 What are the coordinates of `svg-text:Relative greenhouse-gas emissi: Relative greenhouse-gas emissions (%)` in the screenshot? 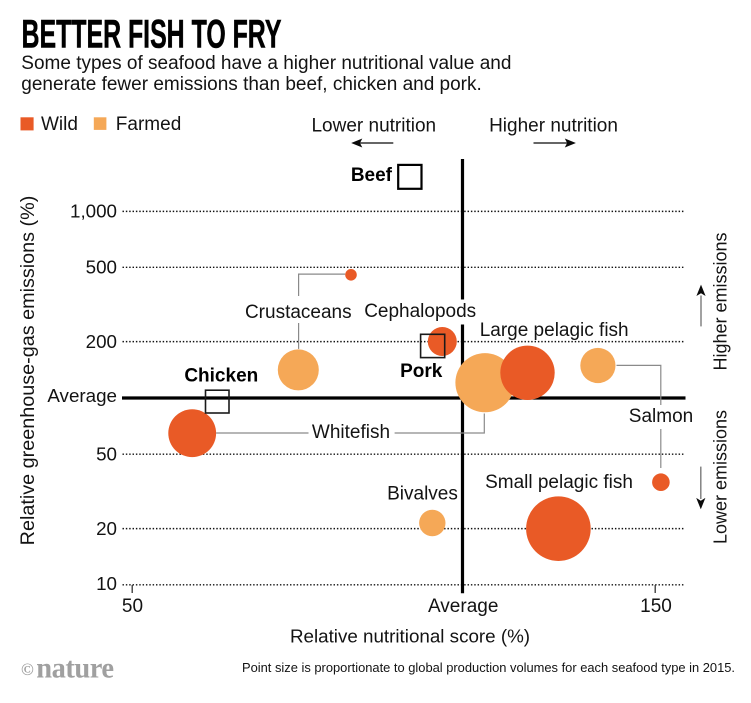 It's located at (28, 371).